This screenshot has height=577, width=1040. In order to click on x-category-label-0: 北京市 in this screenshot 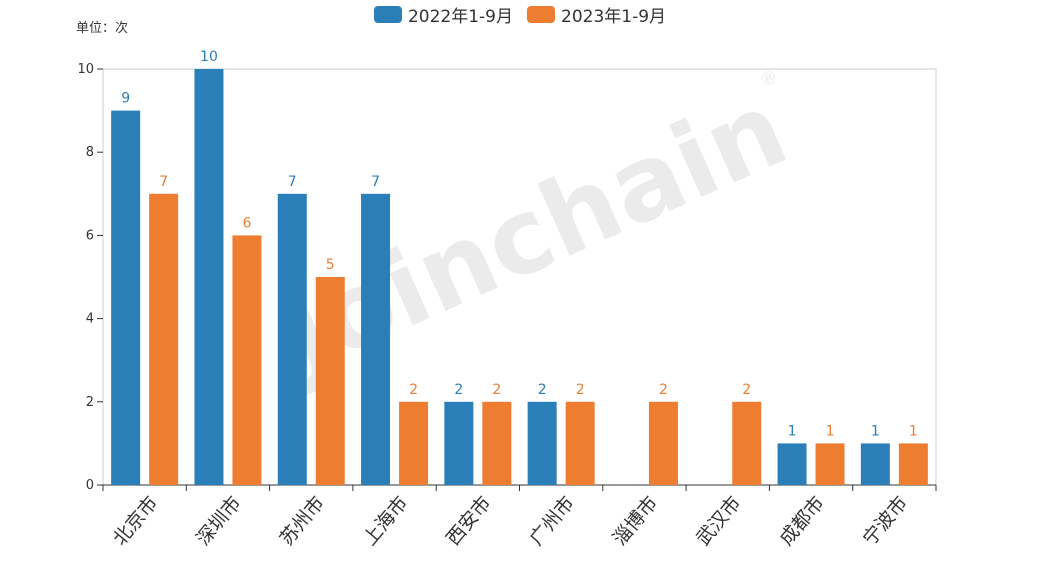, I will do `click(136, 521)`.